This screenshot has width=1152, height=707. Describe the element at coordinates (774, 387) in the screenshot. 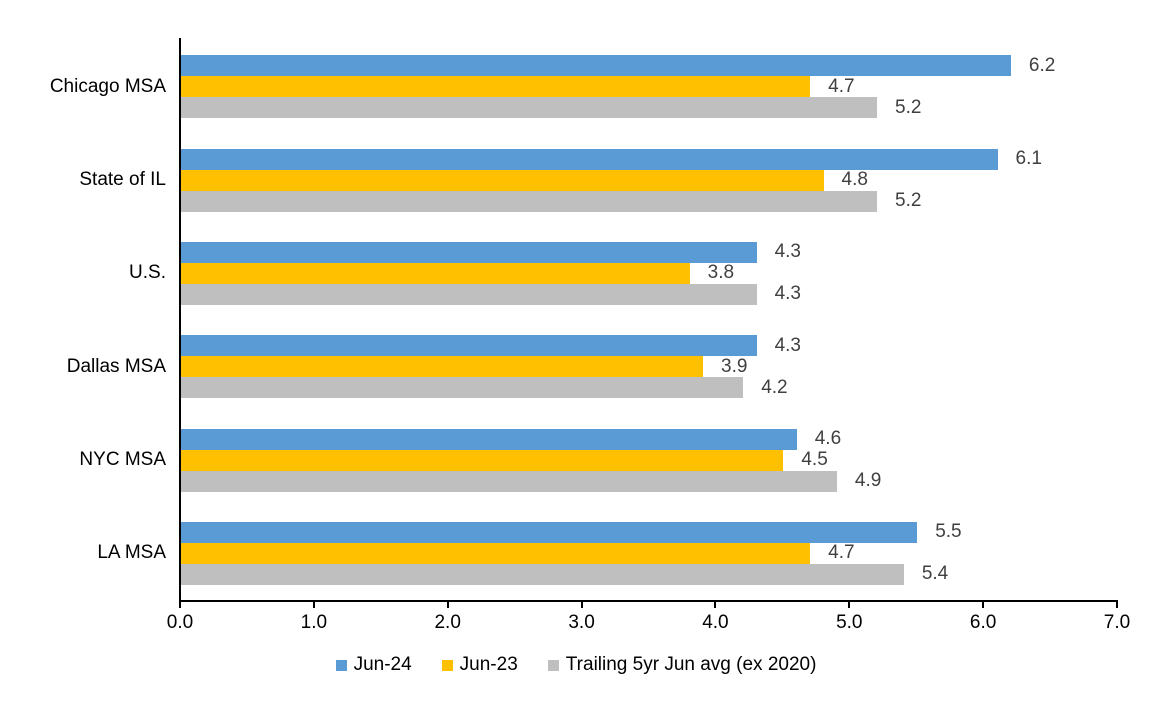

I see `value-label-trailing-5yr-jun-avg-ex-2020-dallas-msa: 4.2` at that location.